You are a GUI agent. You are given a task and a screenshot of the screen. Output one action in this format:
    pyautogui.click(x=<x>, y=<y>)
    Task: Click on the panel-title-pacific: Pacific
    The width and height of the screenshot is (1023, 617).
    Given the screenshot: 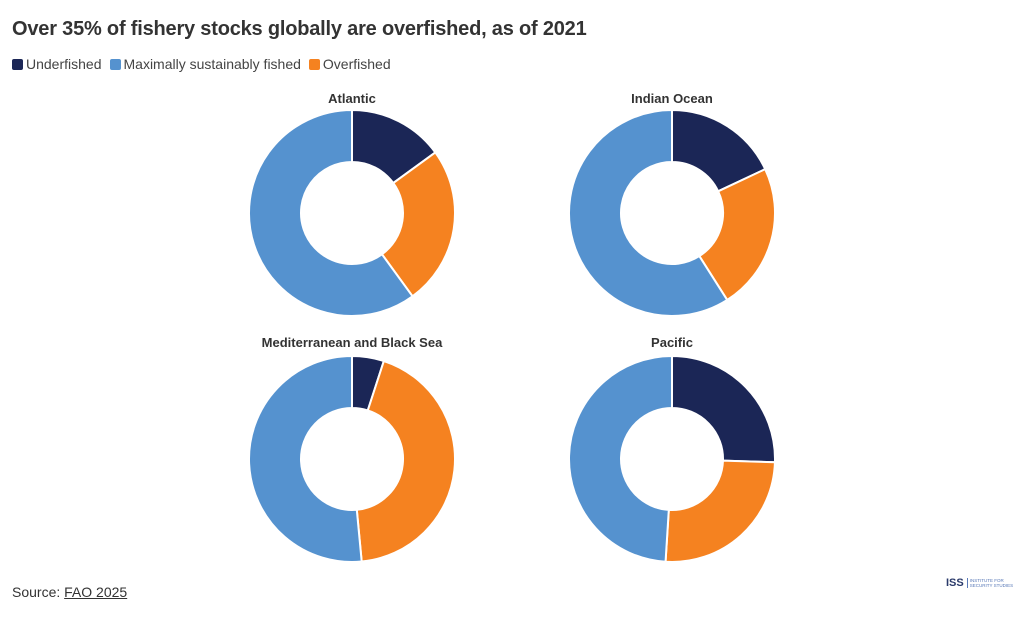 What is the action you would take?
    pyautogui.click(x=672, y=342)
    